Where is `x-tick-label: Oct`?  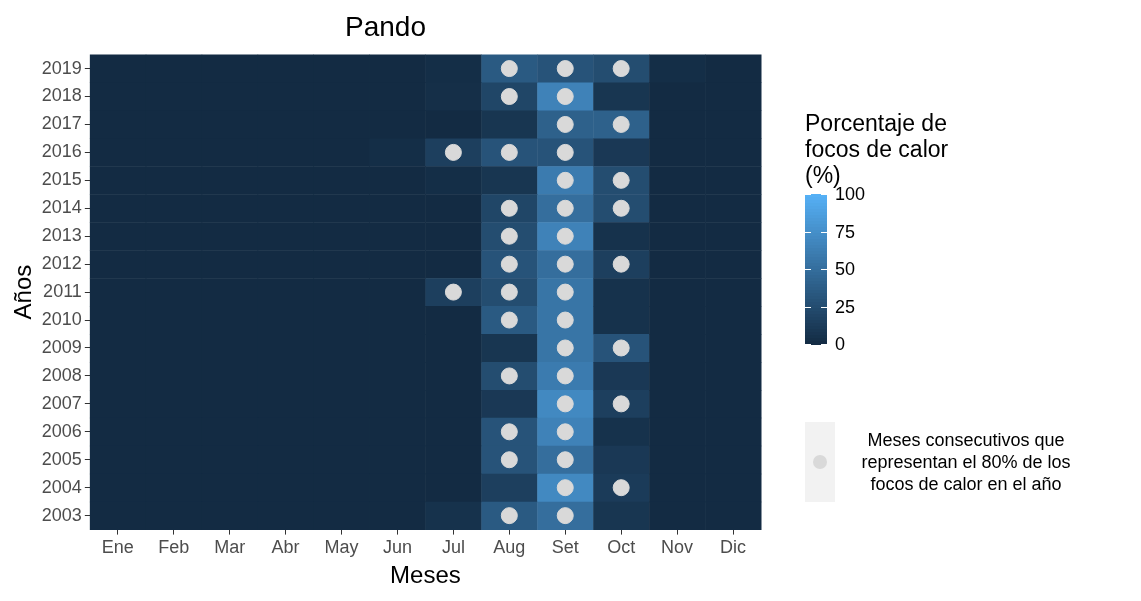
x-tick-label: Oct is located at coordinates (621, 547).